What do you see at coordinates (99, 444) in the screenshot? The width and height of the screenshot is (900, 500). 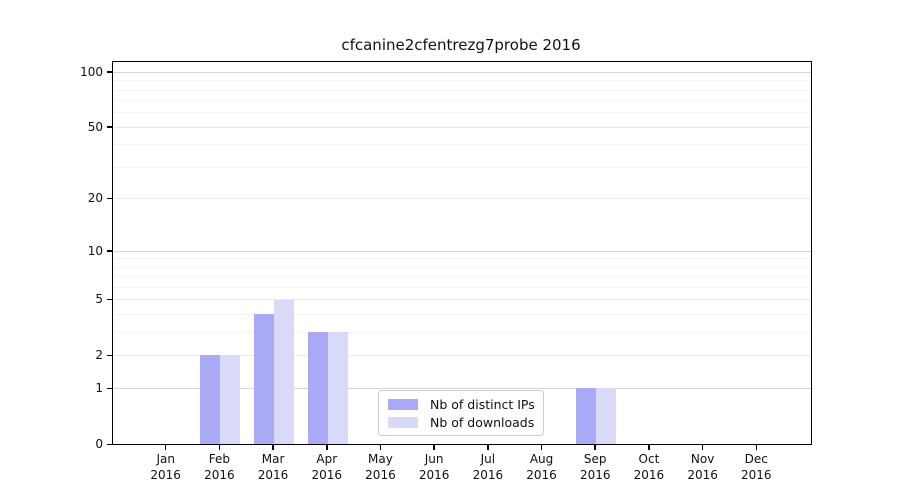 I see `y-tick-label: 0` at bounding box center [99, 444].